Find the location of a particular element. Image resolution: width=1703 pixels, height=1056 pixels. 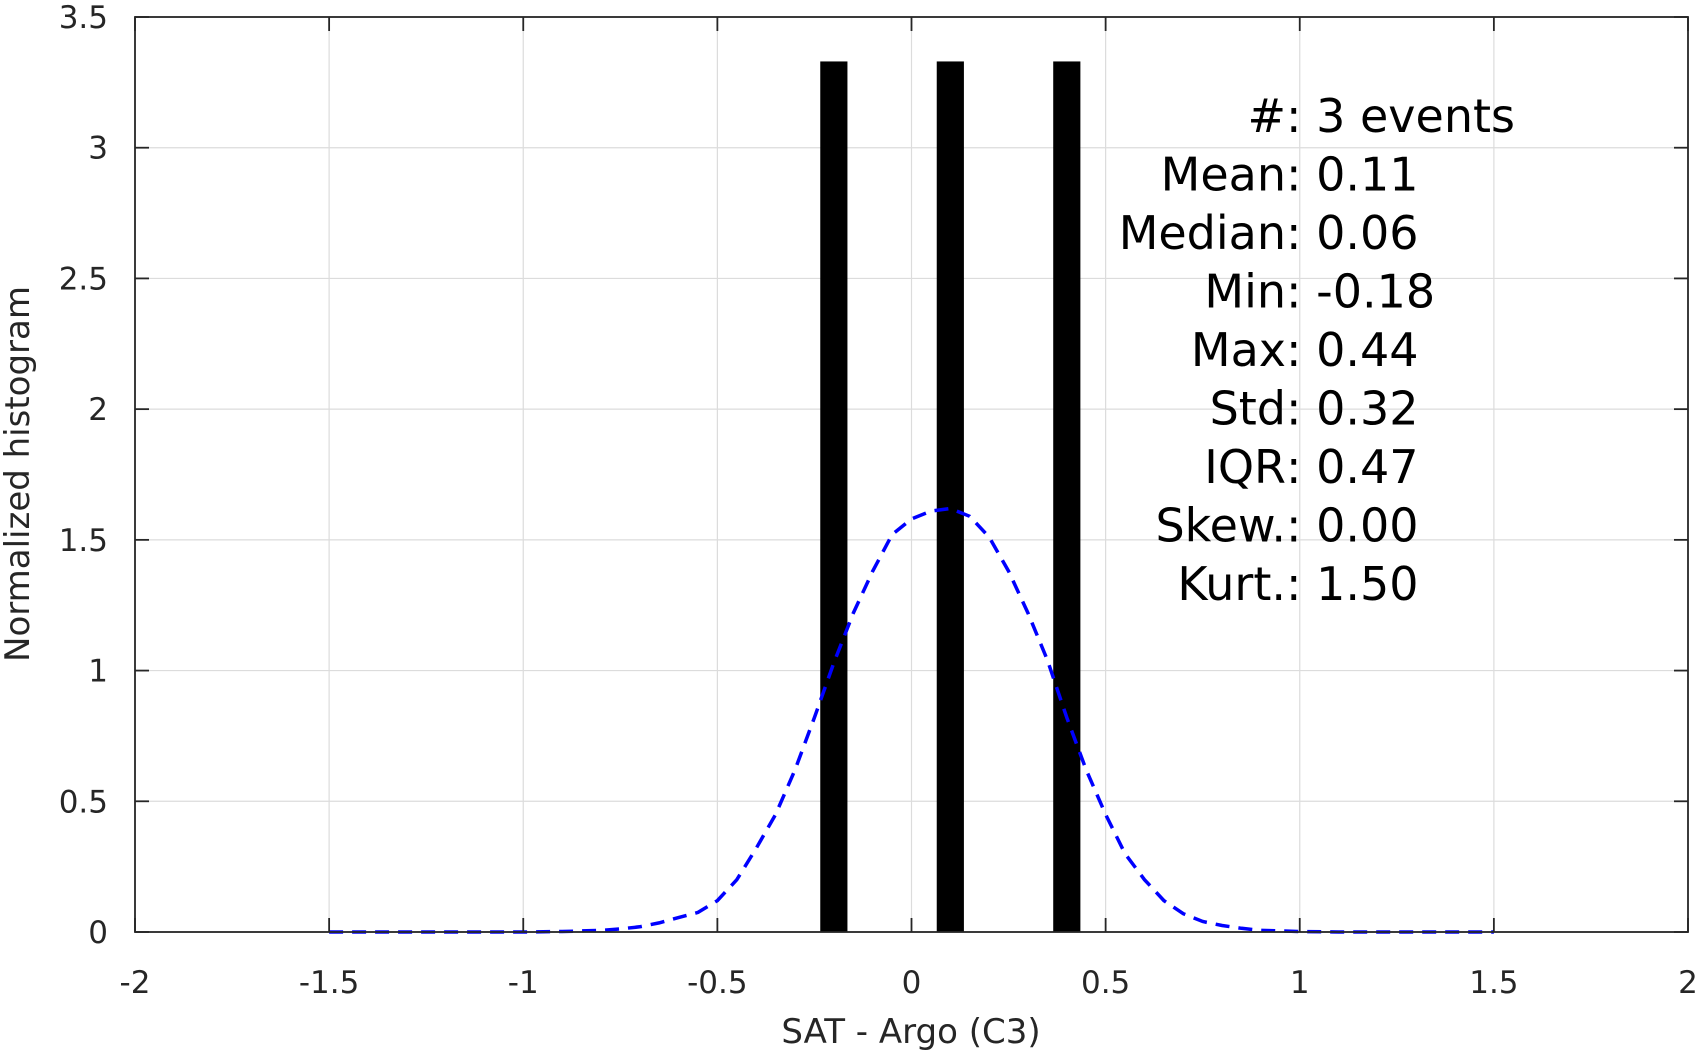

y-tick-label: 2.5 is located at coordinates (83, 279).